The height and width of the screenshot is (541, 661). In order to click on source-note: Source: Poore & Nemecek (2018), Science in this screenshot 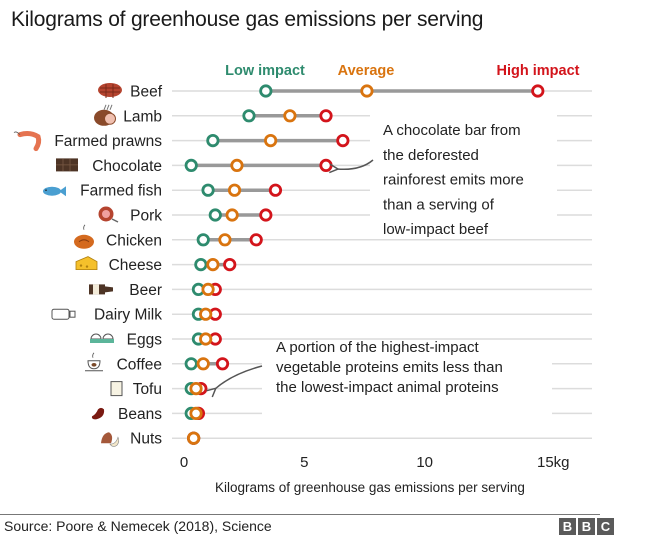, I will do `click(138, 526)`.